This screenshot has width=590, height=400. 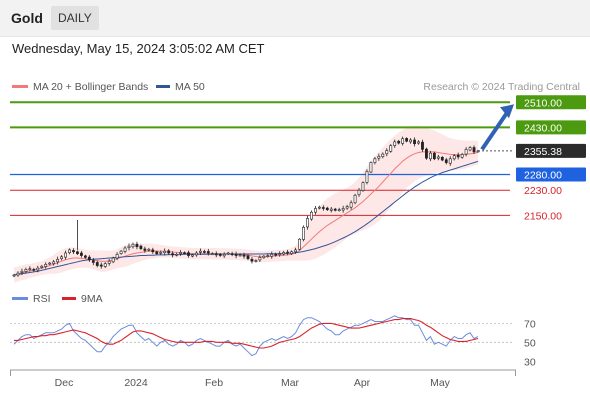 I want to click on forecast-arrow-shaft, so click(x=495, y=130).